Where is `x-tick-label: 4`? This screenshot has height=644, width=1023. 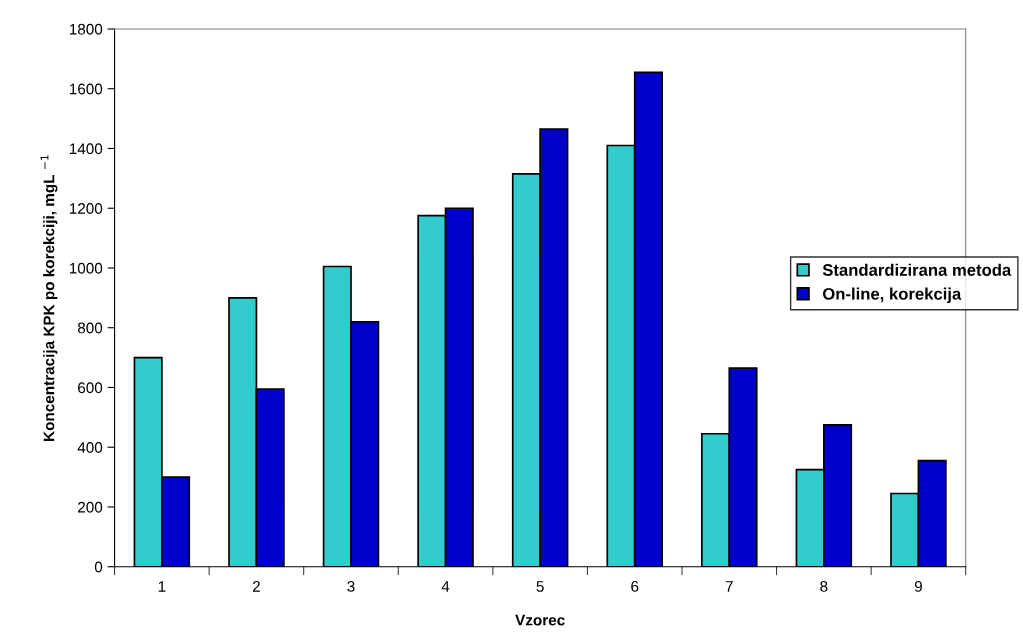 x-tick-label: 4 is located at coordinates (445, 586).